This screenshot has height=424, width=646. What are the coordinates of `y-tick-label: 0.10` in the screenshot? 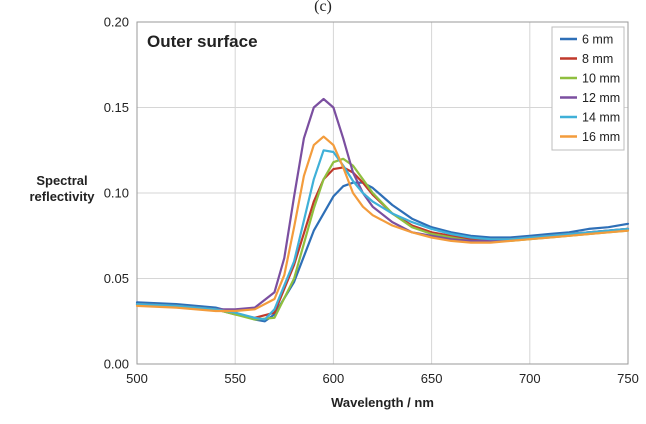 It's located at (116, 193).